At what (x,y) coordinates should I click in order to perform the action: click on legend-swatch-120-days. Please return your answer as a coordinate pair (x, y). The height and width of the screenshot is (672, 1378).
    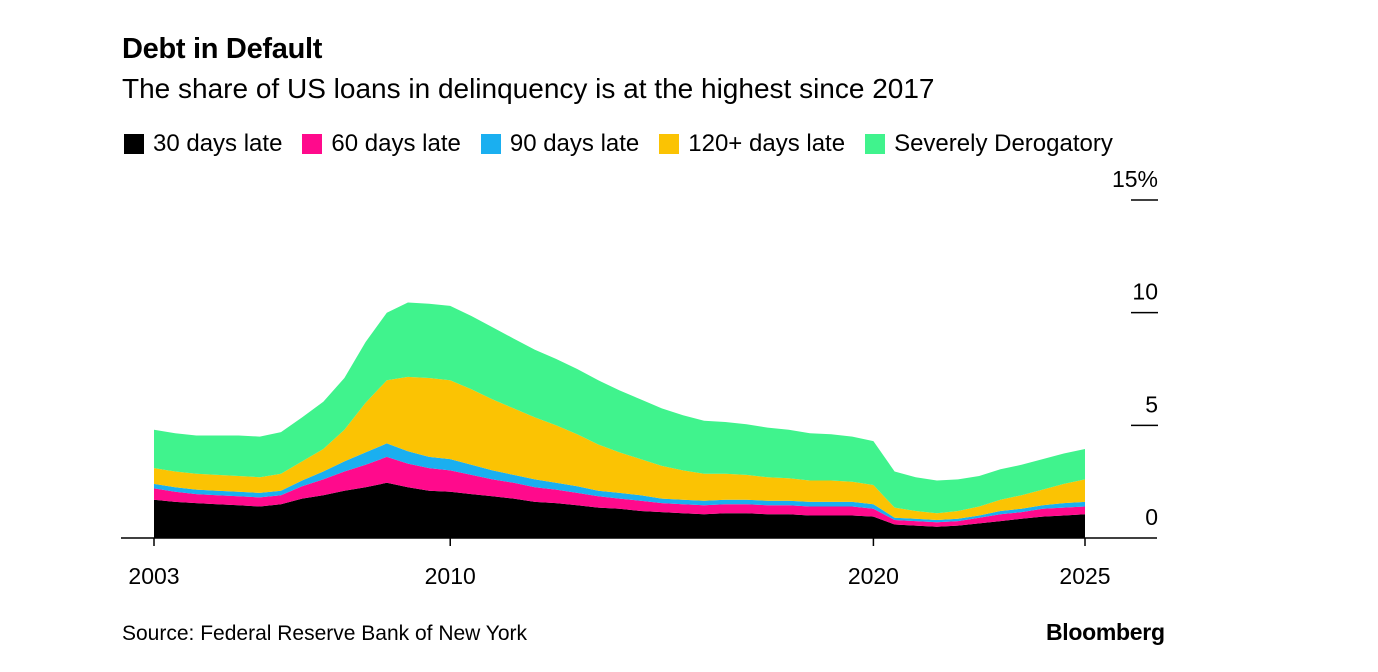
    Looking at the image, I should click on (669, 144).